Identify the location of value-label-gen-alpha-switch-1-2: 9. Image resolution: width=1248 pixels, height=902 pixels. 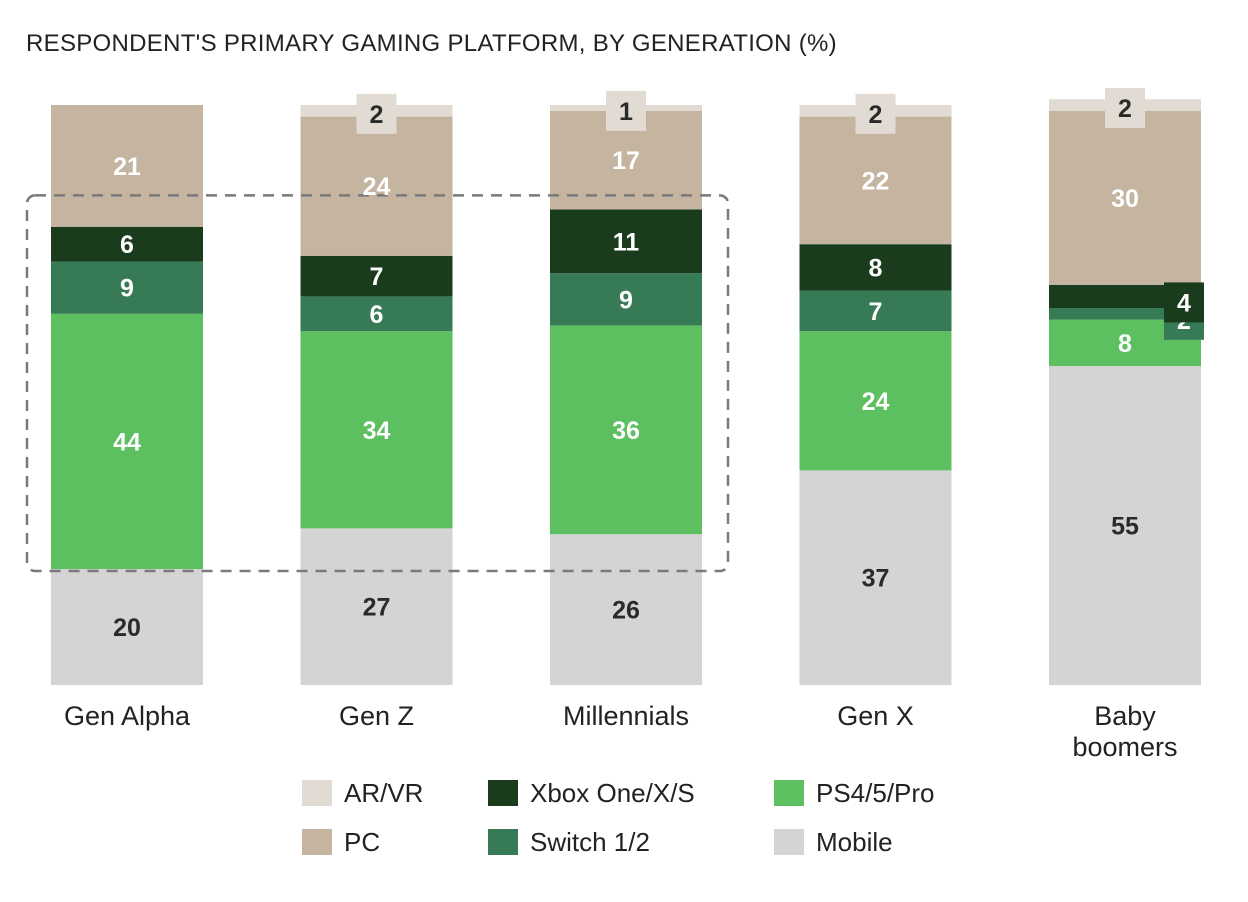
(127, 289).